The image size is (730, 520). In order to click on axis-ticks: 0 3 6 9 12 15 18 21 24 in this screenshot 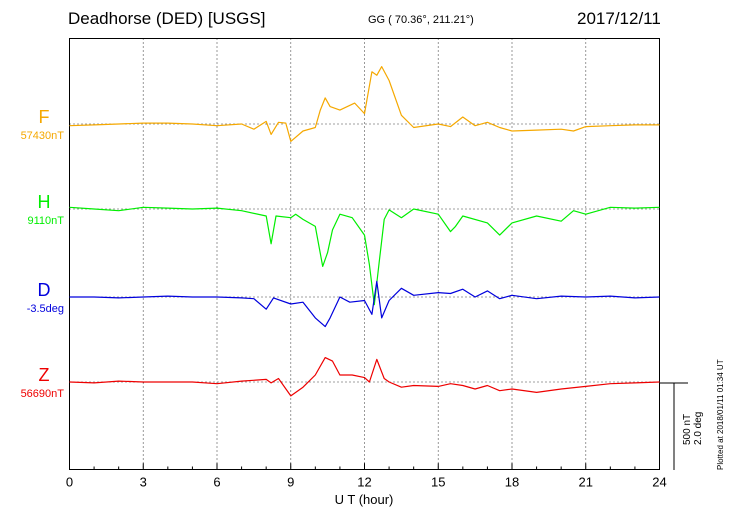, I will do `click(366, 476)`.